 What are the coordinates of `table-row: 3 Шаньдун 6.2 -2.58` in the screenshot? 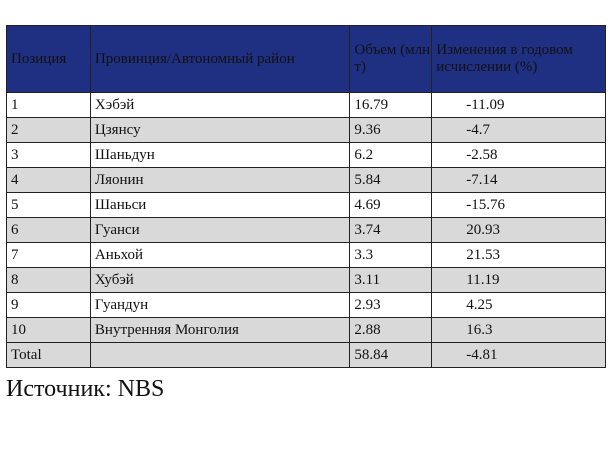 It's located at (306, 155).